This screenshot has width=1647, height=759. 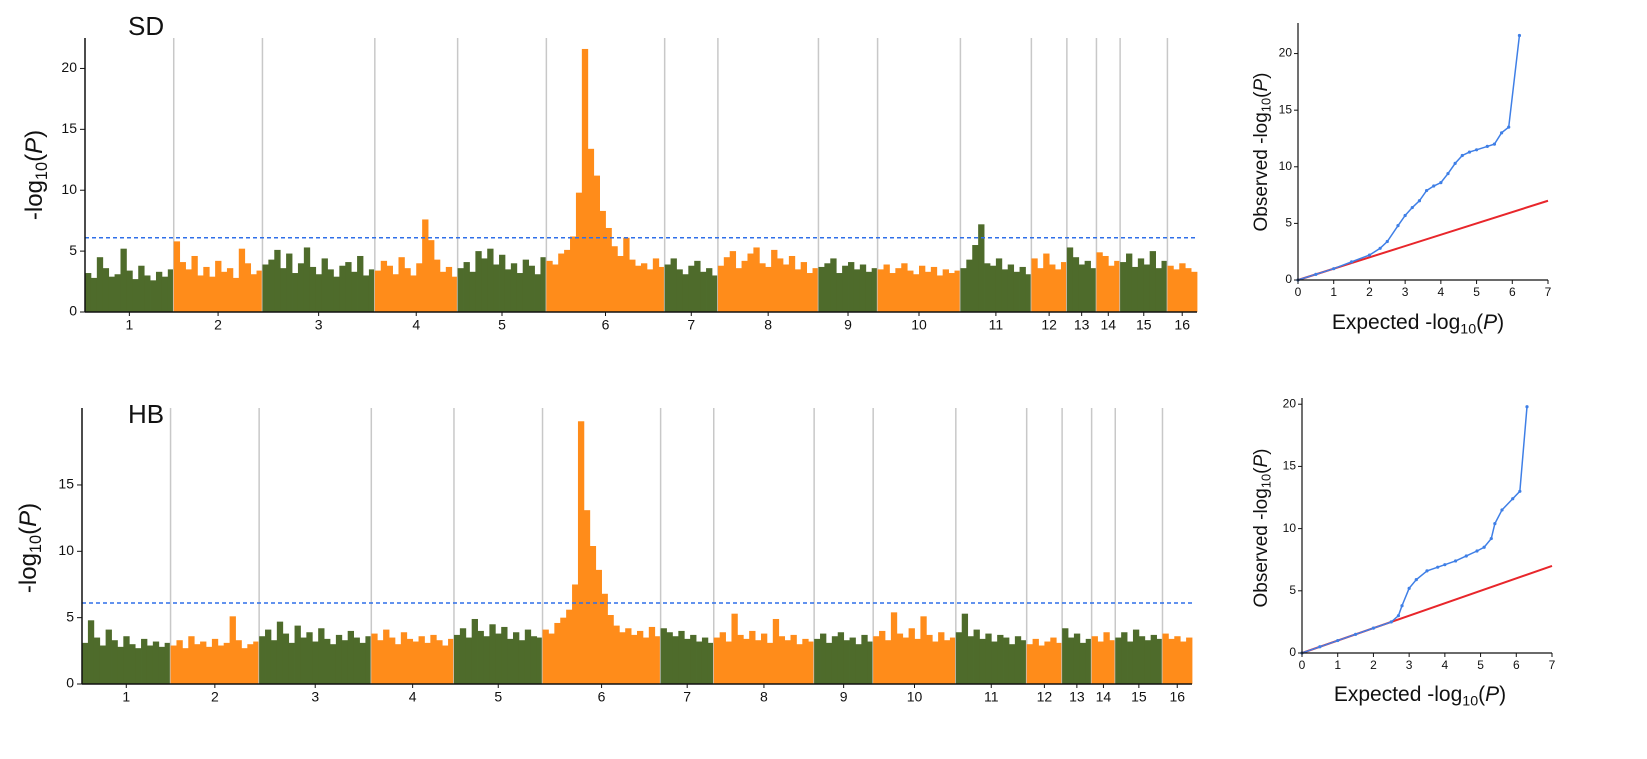 I want to click on x-tick-label: 1, so click(x=126, y=697).